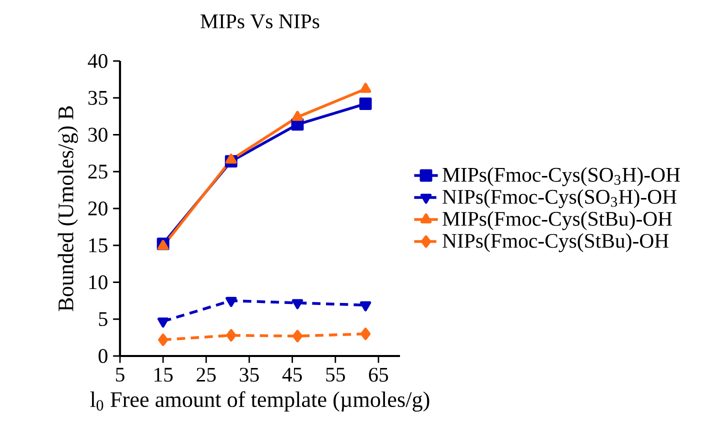 This screenshot has height=428, width=708. What do you see at coordinates (206, 375) in the screenshot?
I see `x-tick-label: 25` at bounding box center [206, 375].